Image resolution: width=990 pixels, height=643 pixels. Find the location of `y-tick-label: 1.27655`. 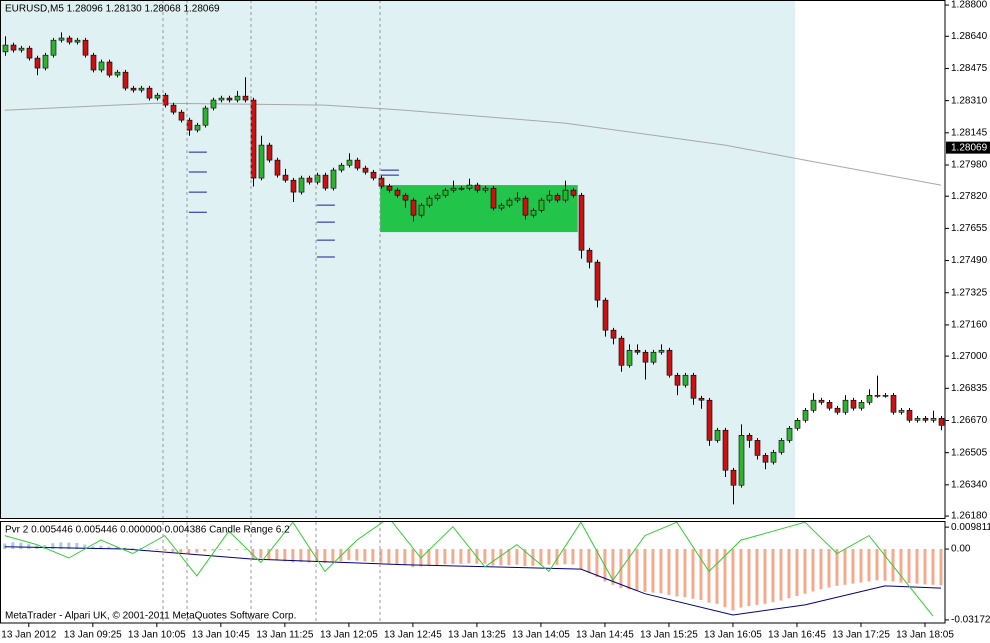

y-tick-label: 1.27655 is located at coordinates (969, 228).